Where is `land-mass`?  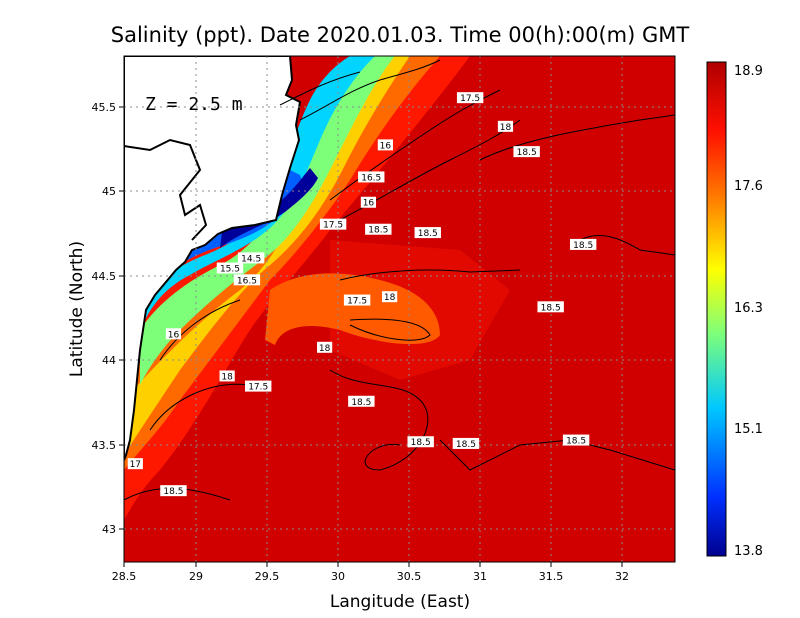 land-mass is located at coordinates (213, 258).